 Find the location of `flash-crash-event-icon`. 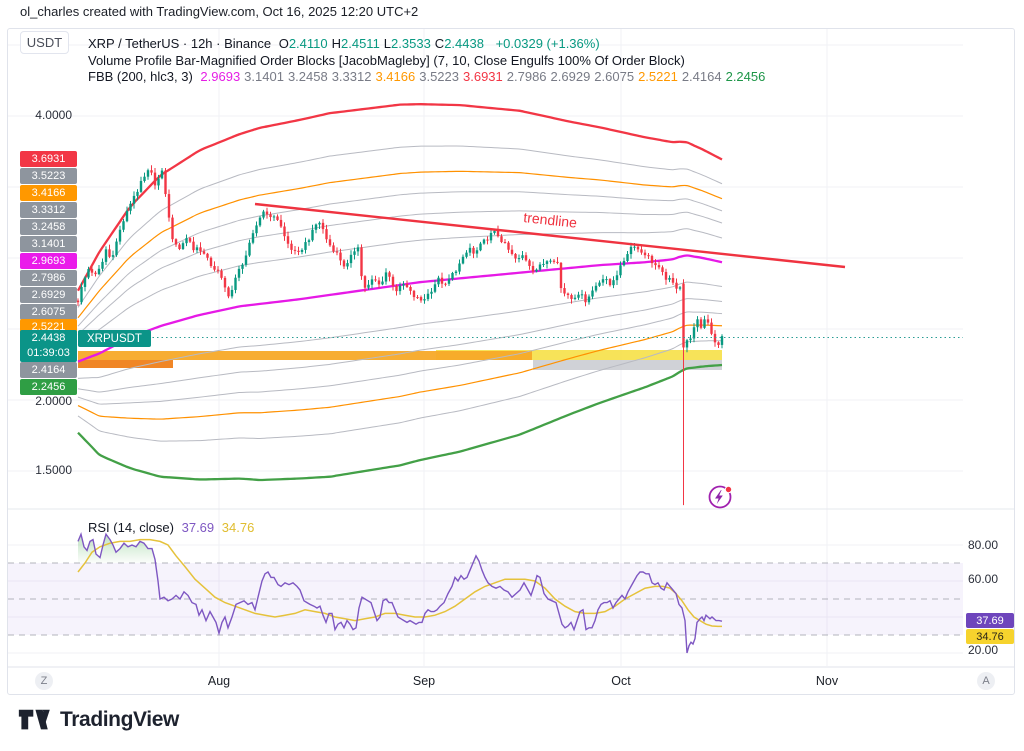

flash-crash-event-icon is located at coordinates (720, 497).